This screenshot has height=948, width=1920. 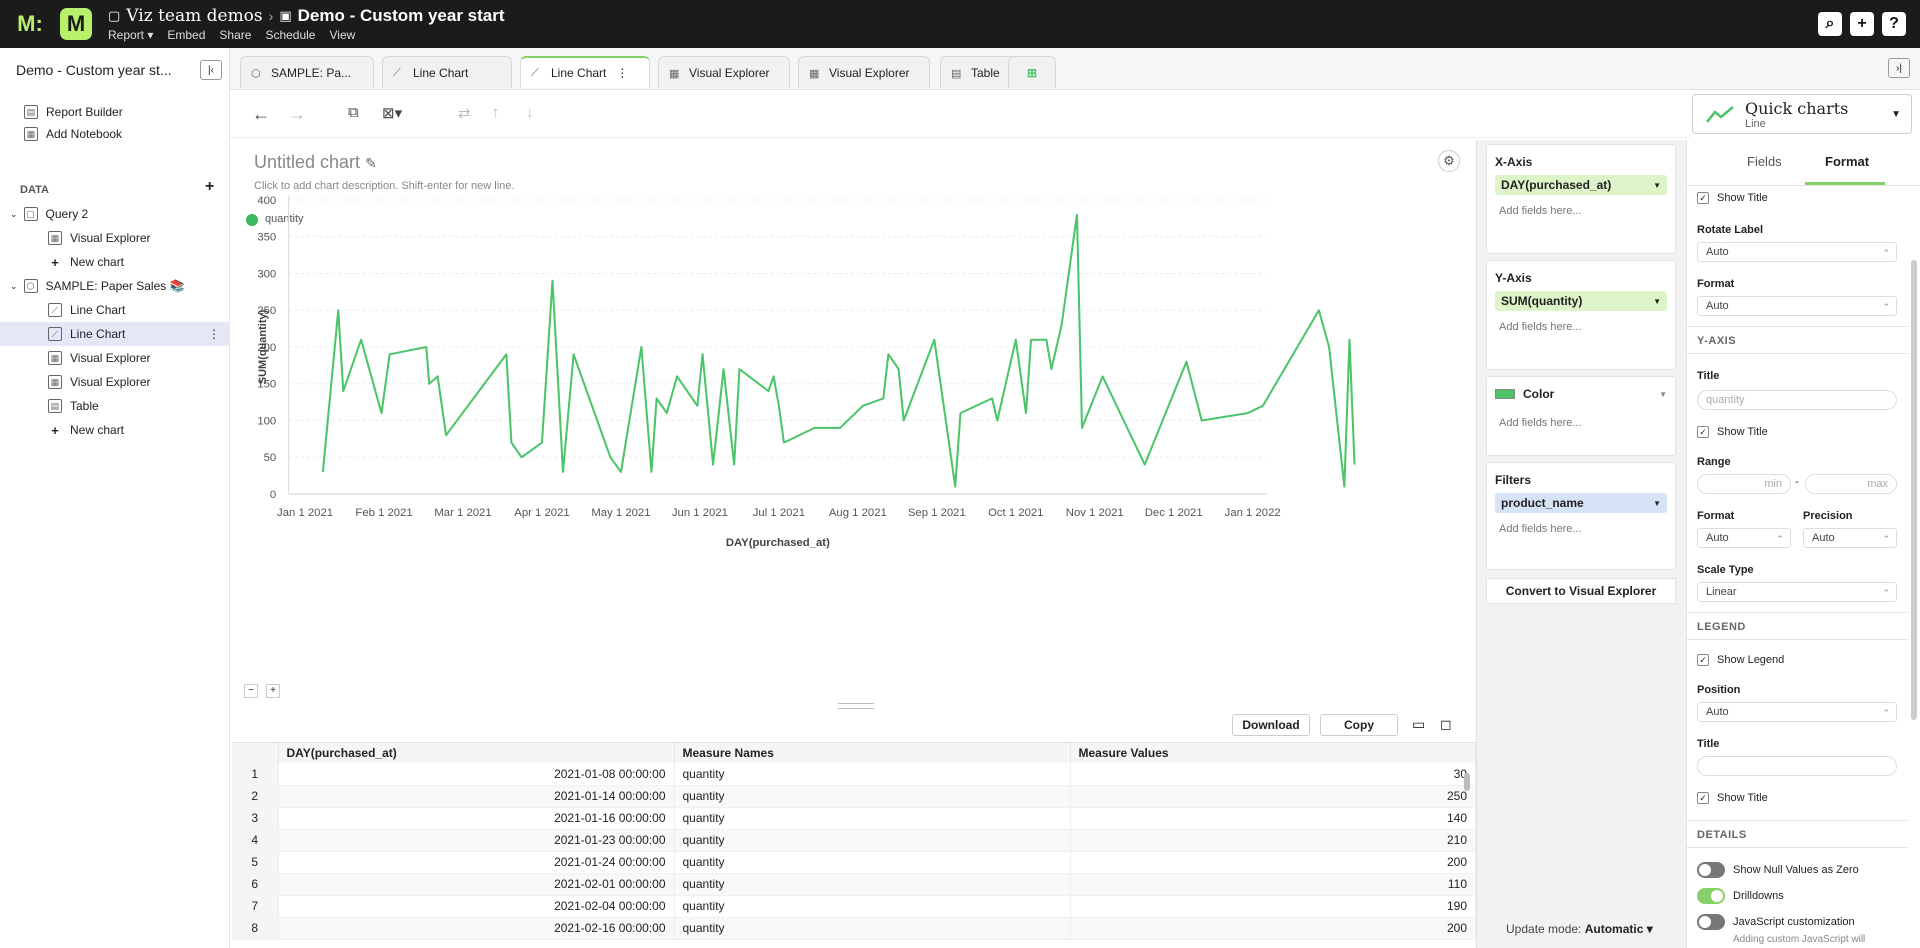 I want to click on edit-icon: ✎, so click(x=371, y=163).